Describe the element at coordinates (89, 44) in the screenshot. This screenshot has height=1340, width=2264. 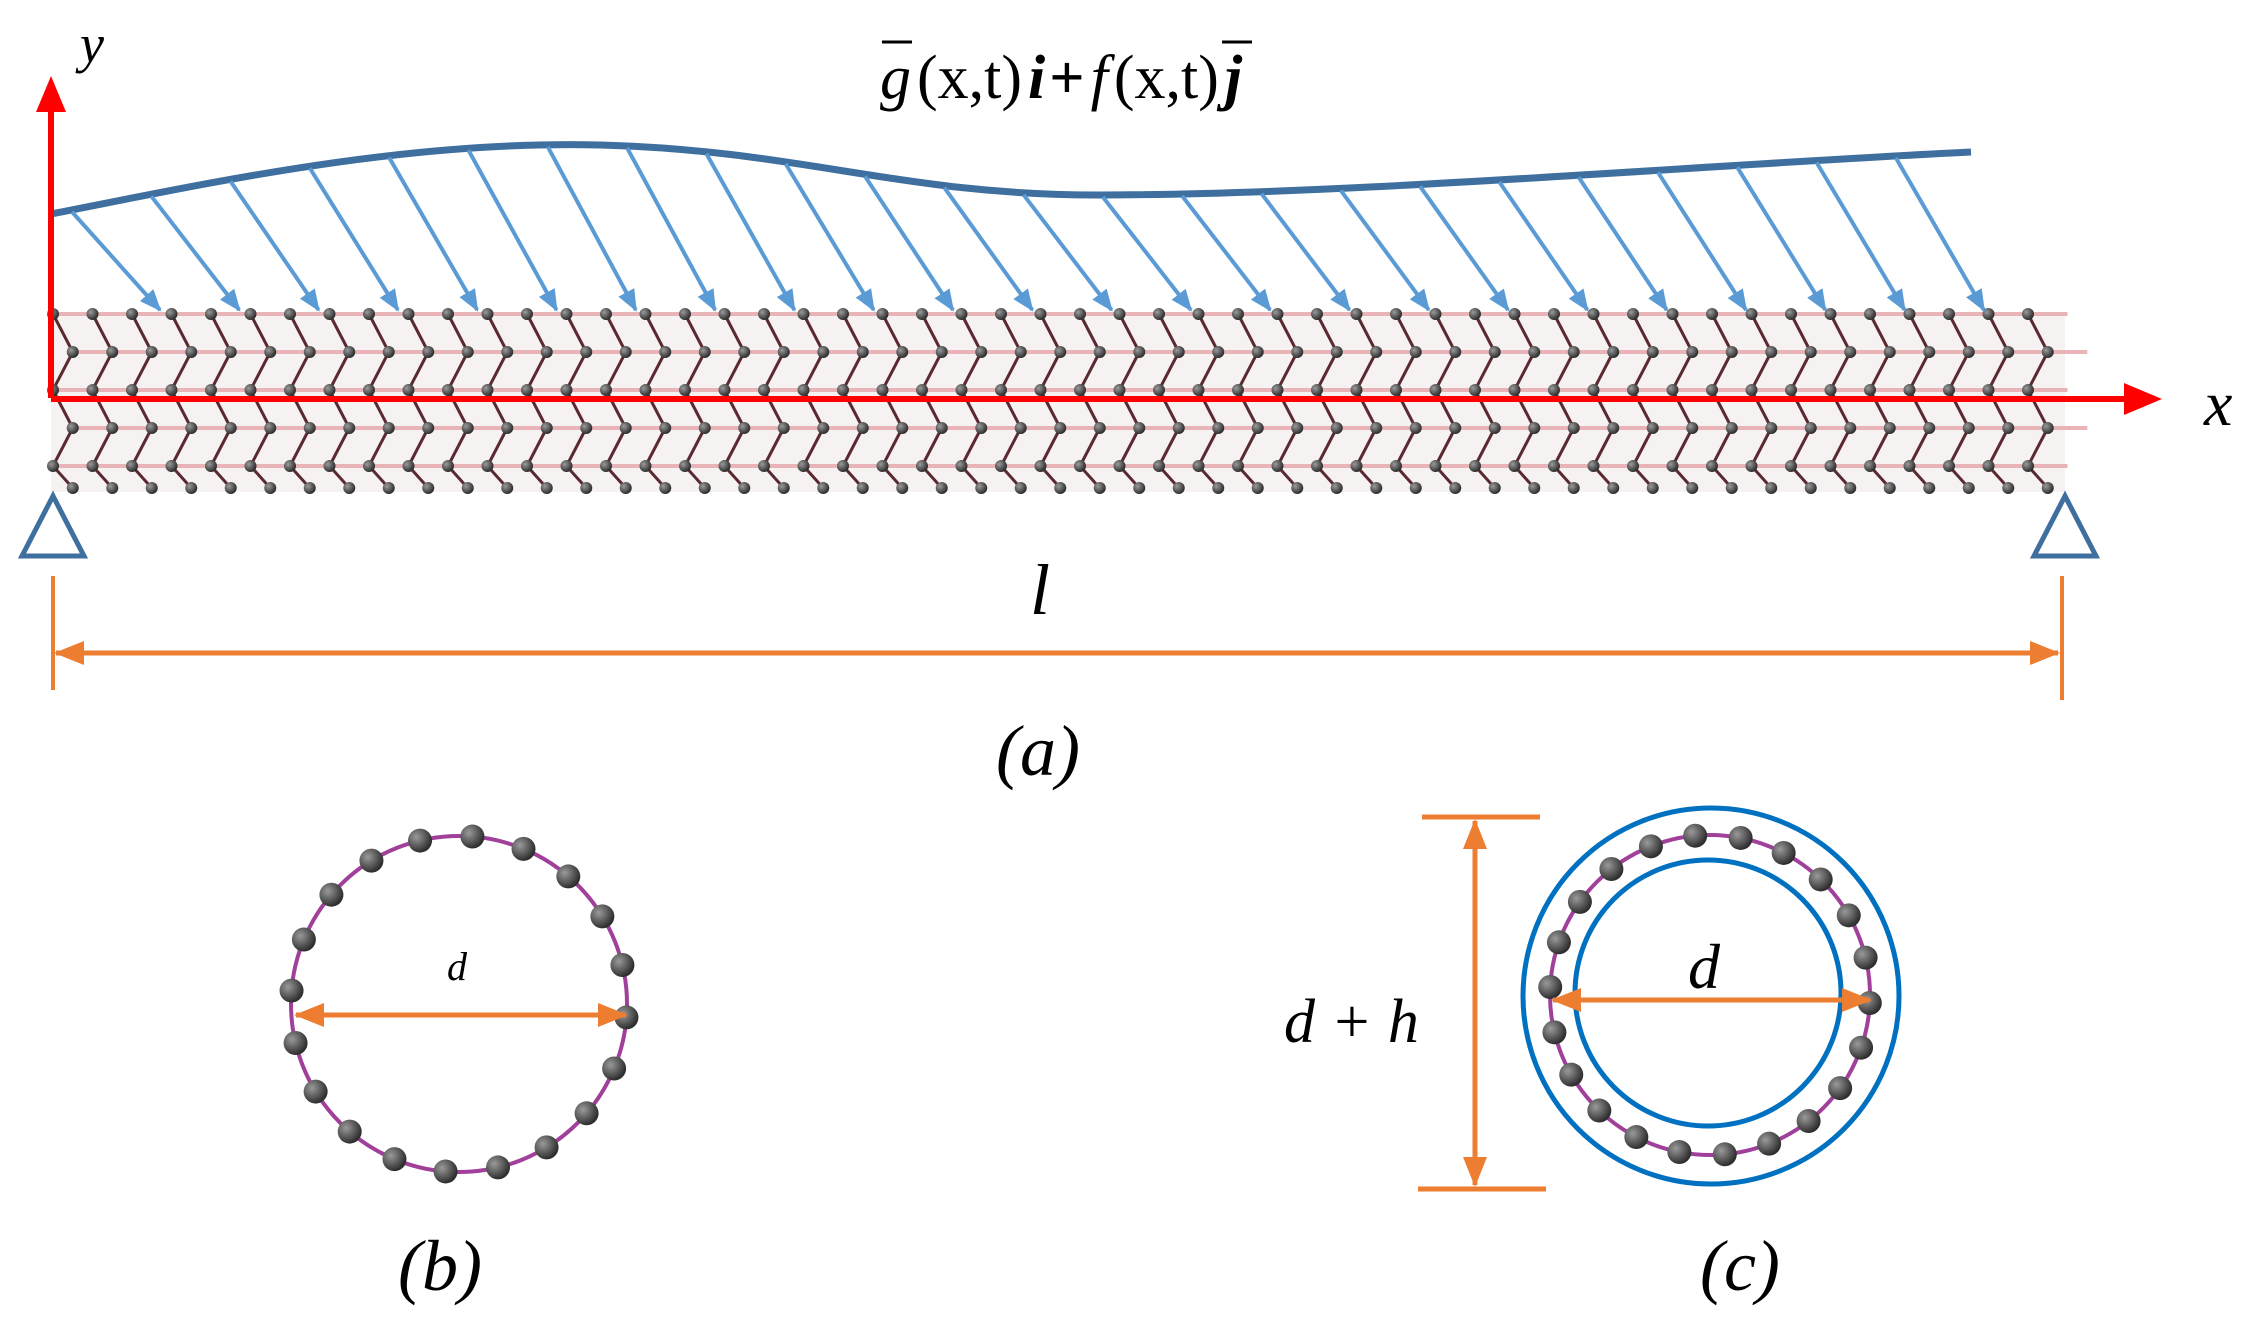
I see `y-axis-label: y` at that location.